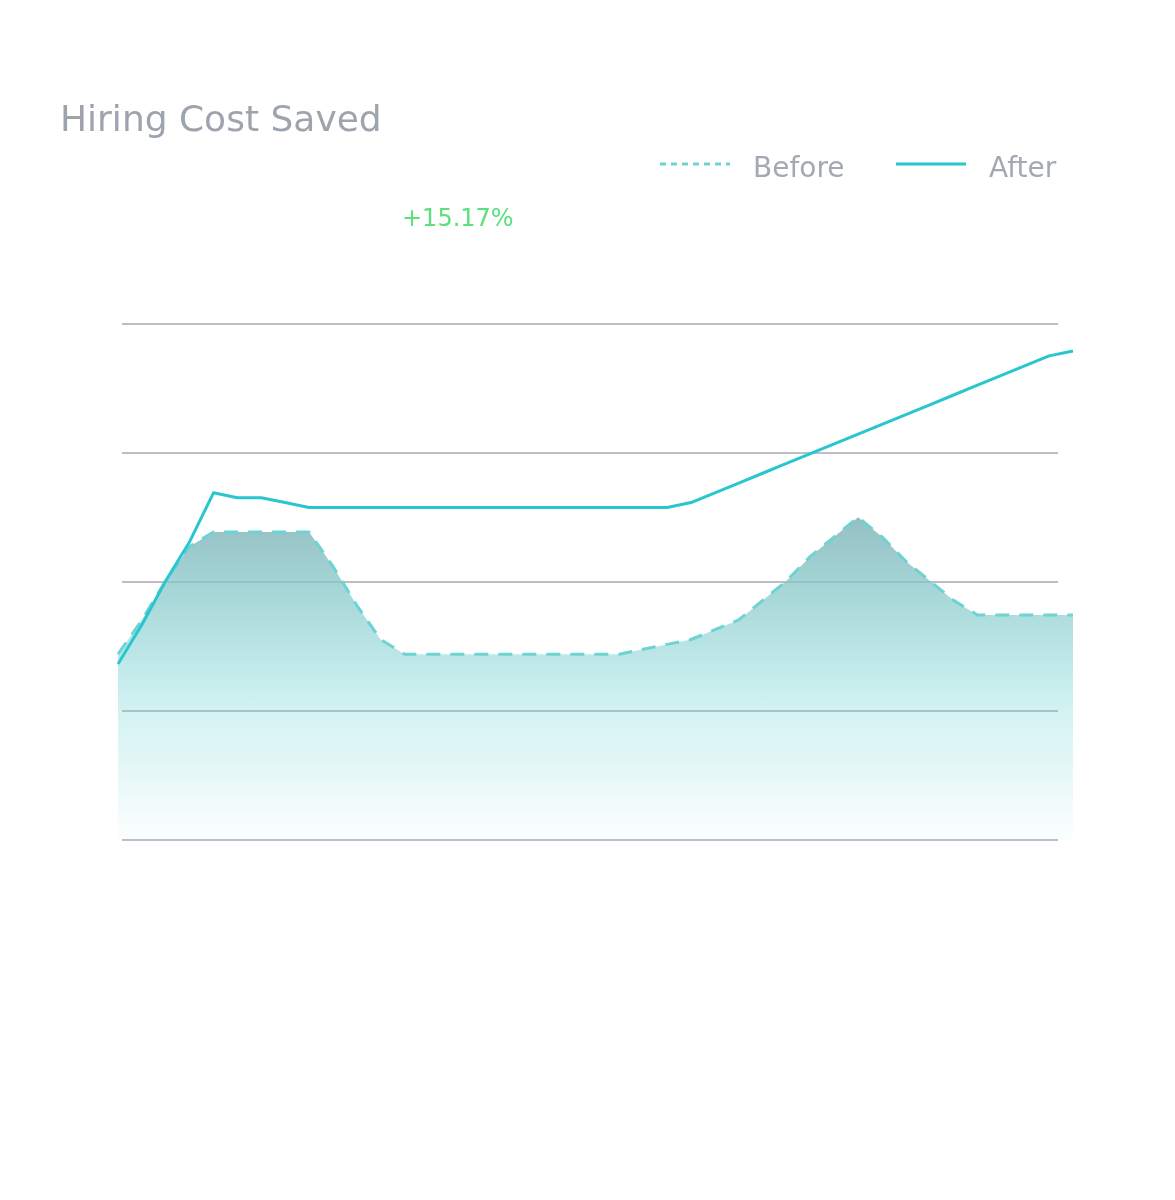 This screenshot has width=1175, height=1200. I want to click on legend-label: After, so click(1023, 167).